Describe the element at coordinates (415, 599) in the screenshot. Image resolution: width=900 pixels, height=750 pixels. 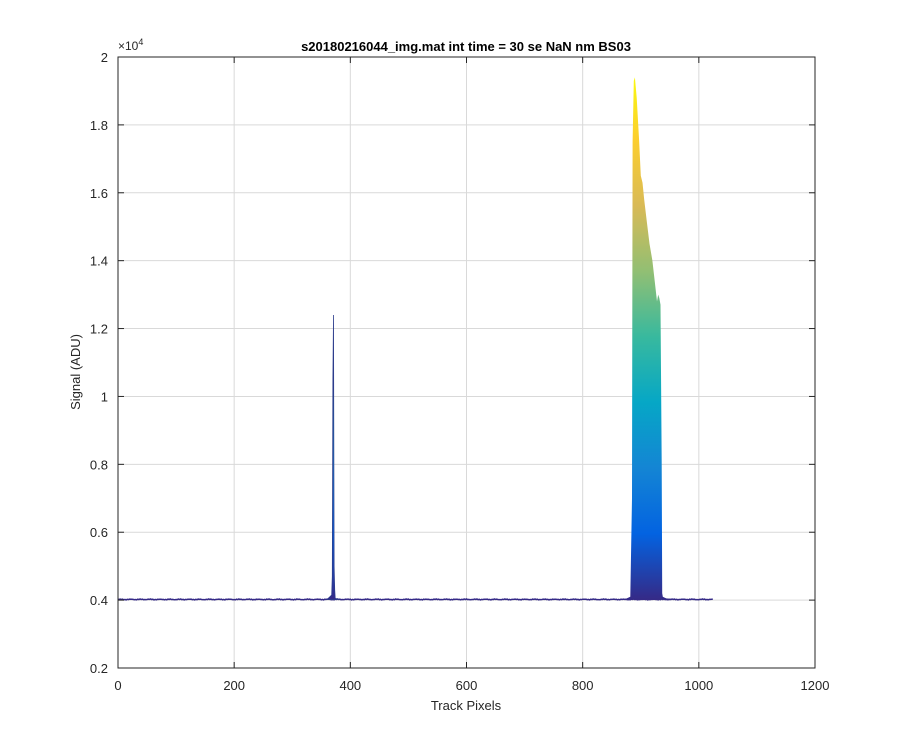
I see `baseline-trace` at that location.